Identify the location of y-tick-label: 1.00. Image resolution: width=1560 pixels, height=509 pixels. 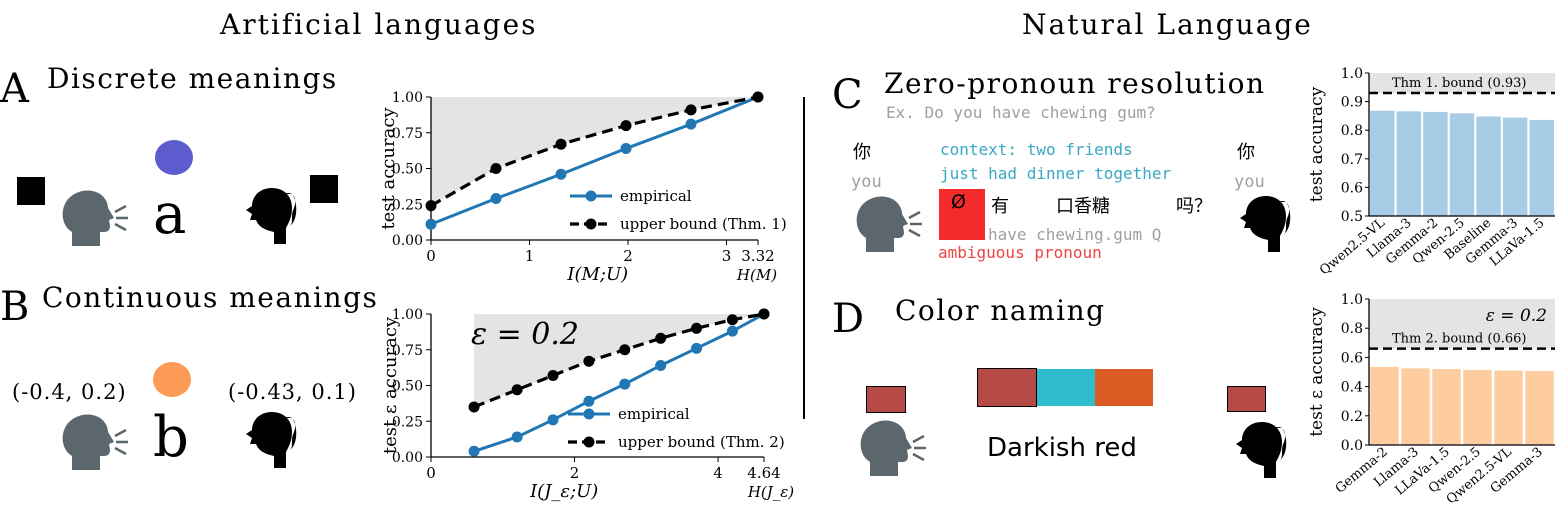
(407, 98).